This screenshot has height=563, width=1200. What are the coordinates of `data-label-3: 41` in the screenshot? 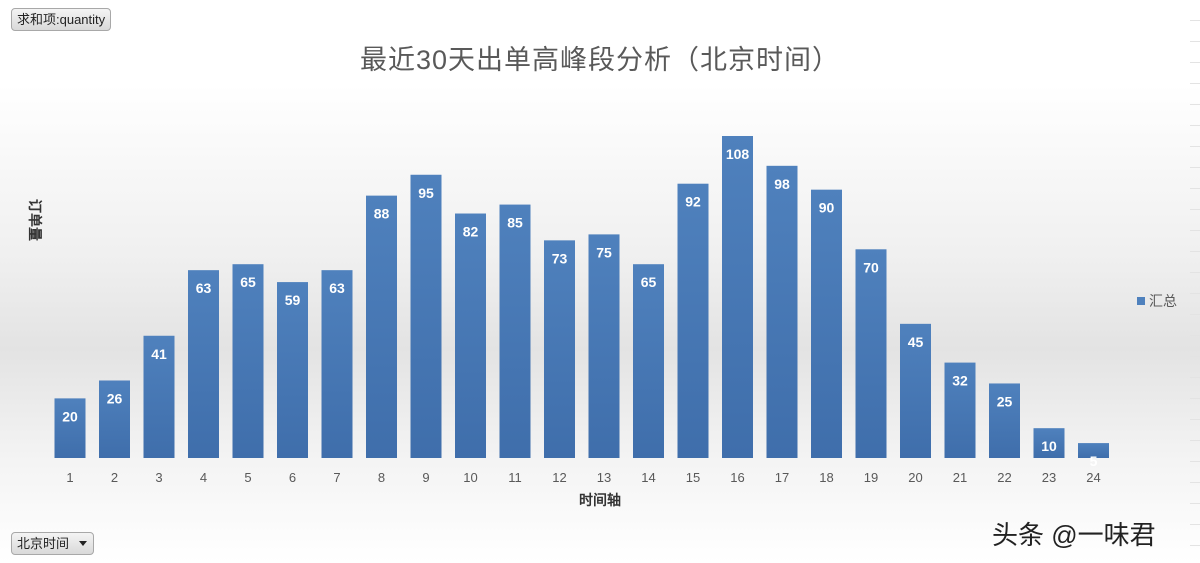 It's located at (159, 354).